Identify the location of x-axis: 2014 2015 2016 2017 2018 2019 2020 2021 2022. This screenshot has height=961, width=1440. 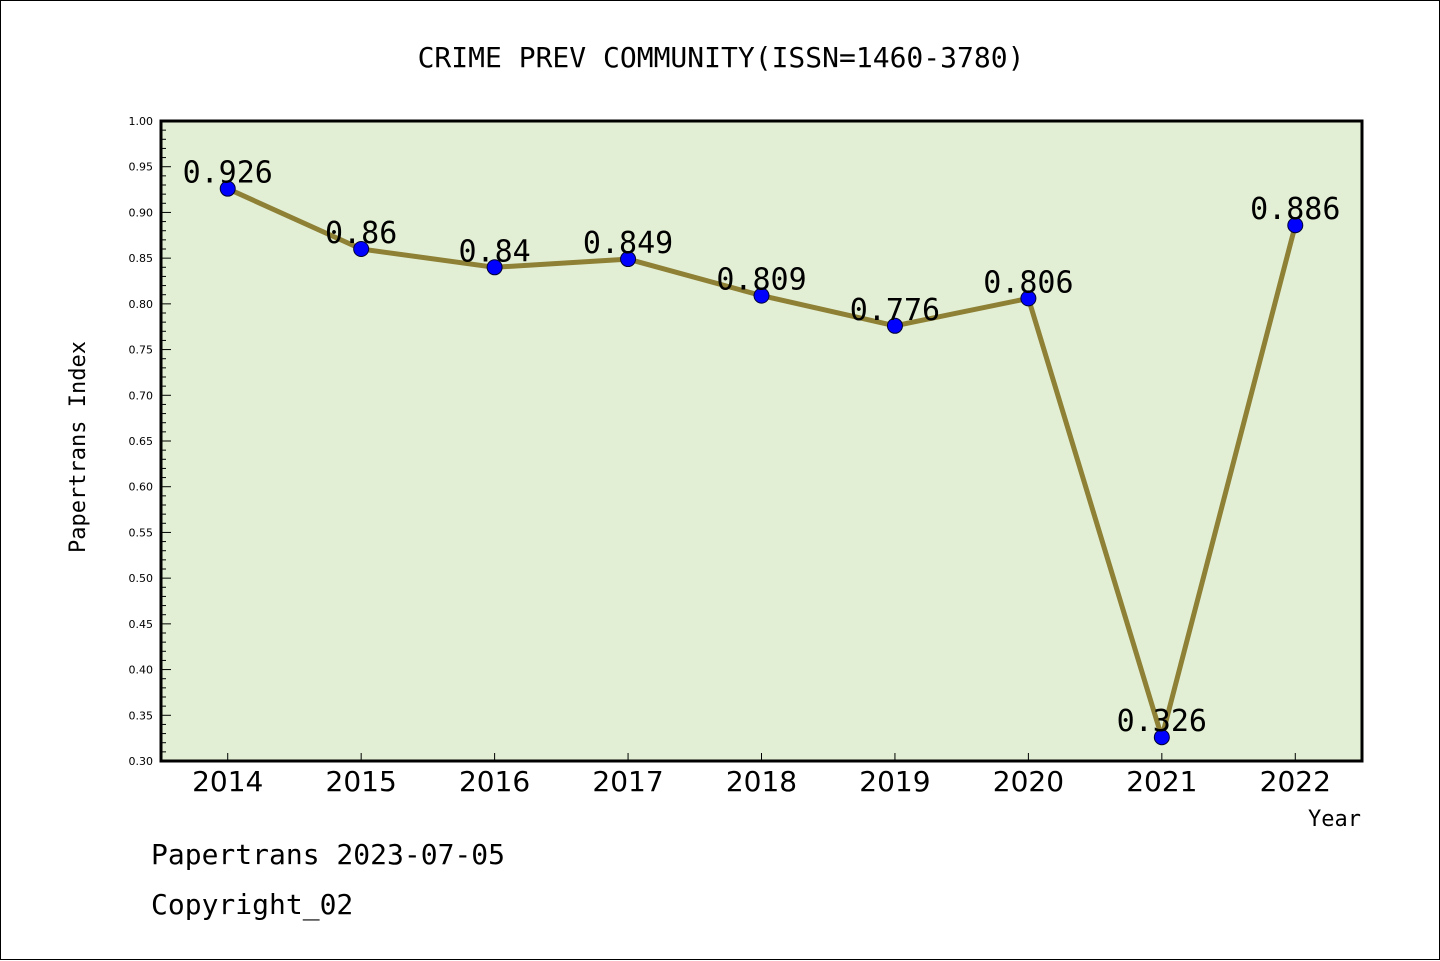
(761, 775).